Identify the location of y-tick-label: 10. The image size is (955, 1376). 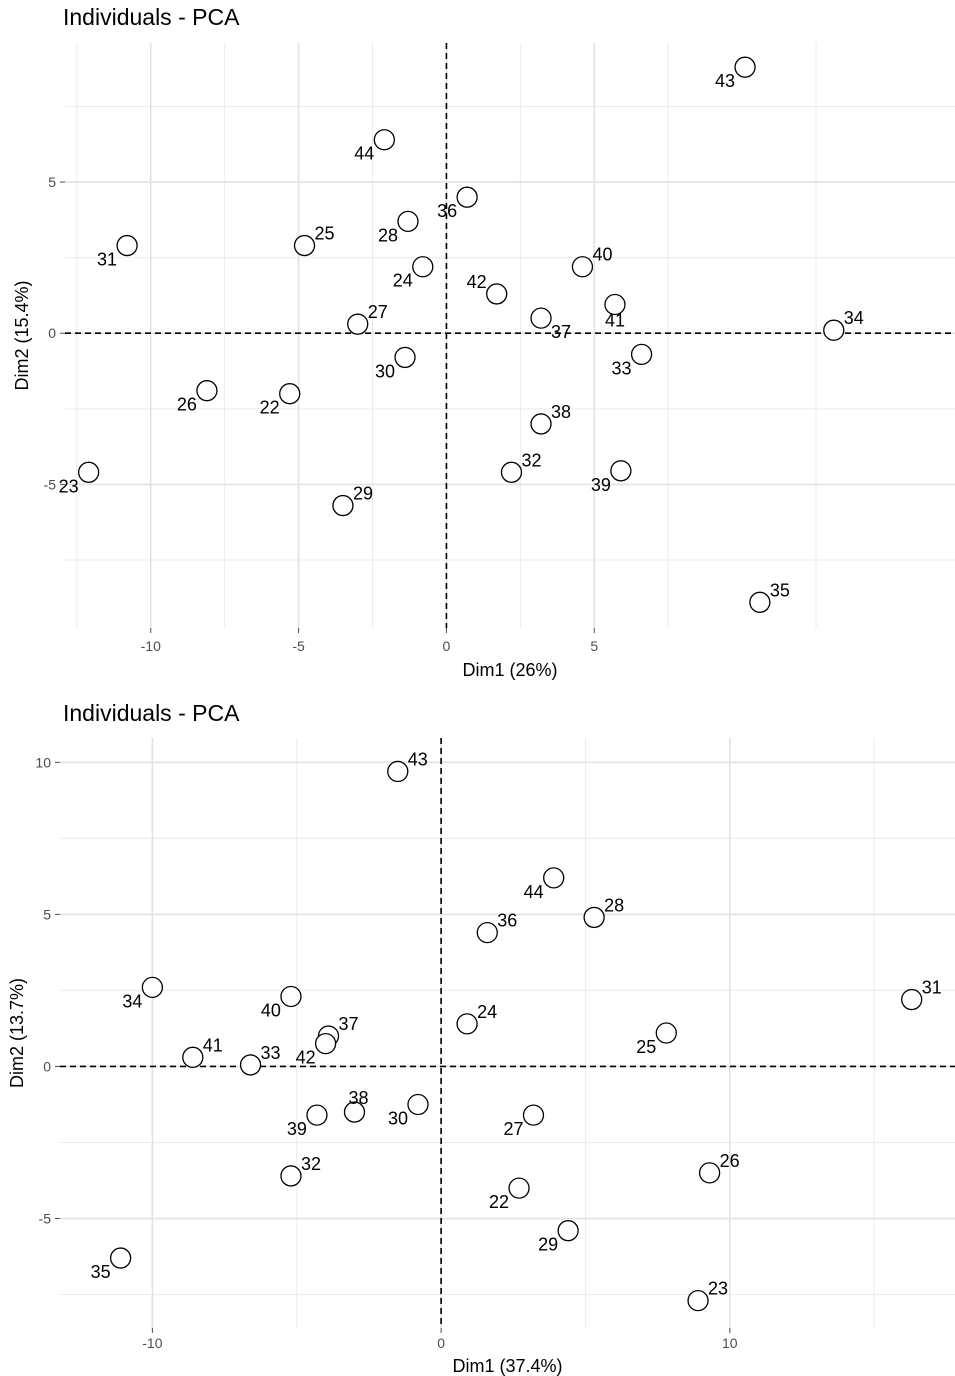
(43, 762).